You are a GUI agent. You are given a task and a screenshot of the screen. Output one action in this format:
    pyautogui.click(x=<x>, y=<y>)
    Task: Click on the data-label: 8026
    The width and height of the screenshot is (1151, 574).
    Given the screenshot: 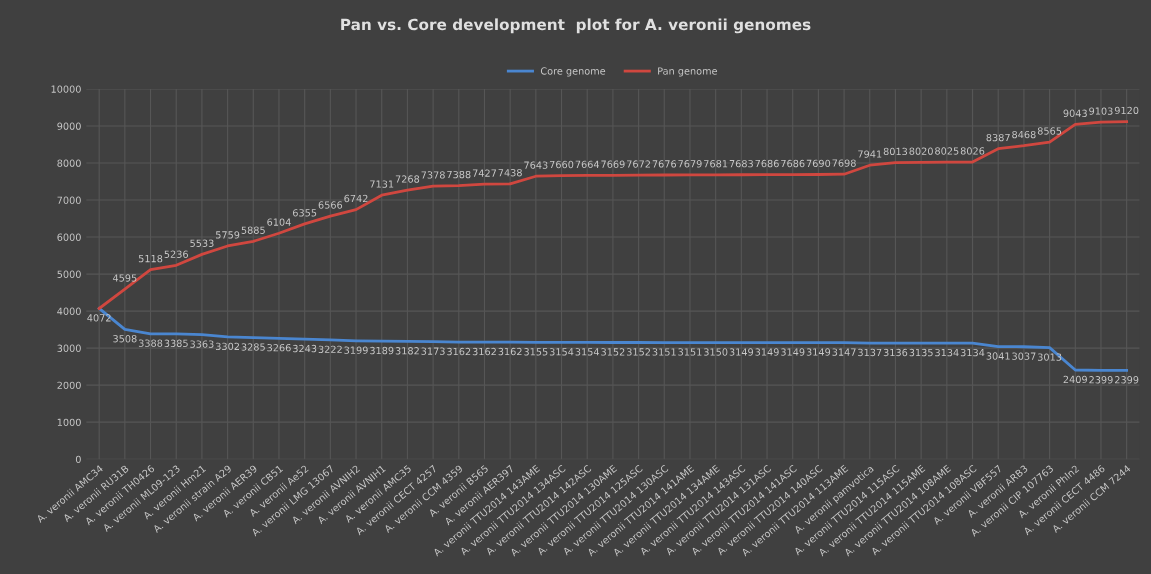 What is the action you would take?
    pyautogui.click(x=972, y=151)
    